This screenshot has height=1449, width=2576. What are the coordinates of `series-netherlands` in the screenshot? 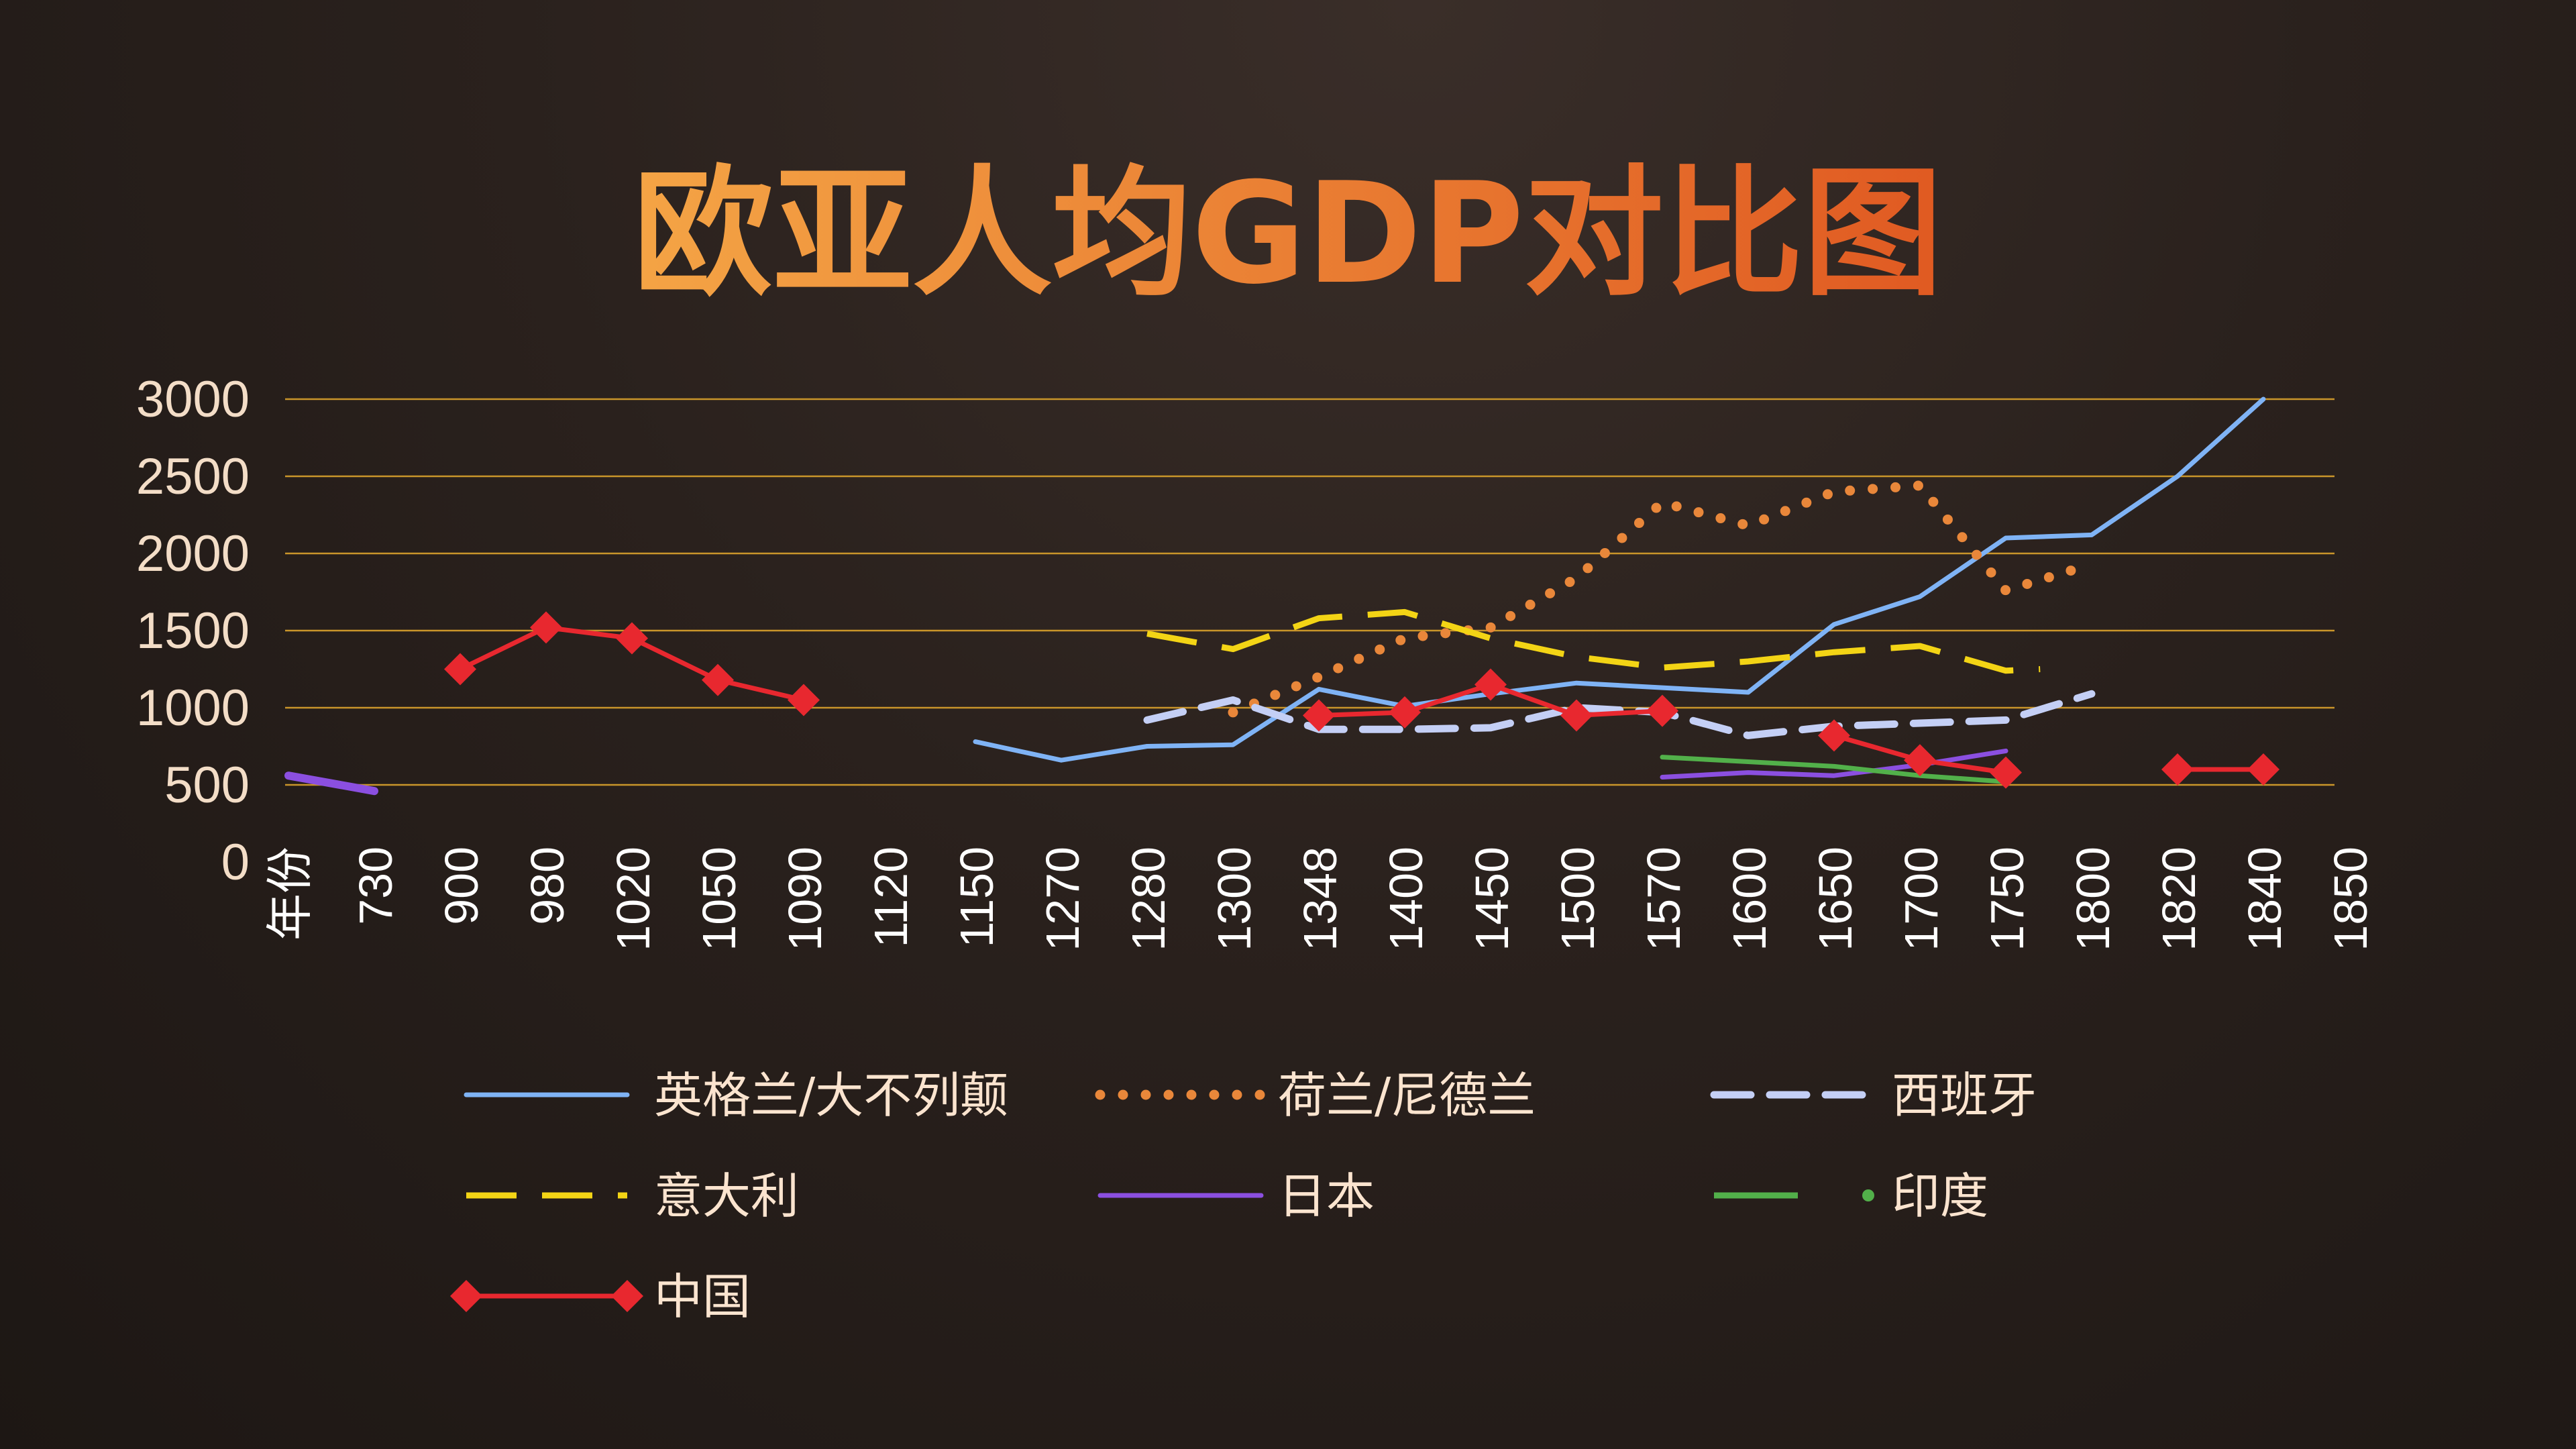 It's located at (1662, 599).